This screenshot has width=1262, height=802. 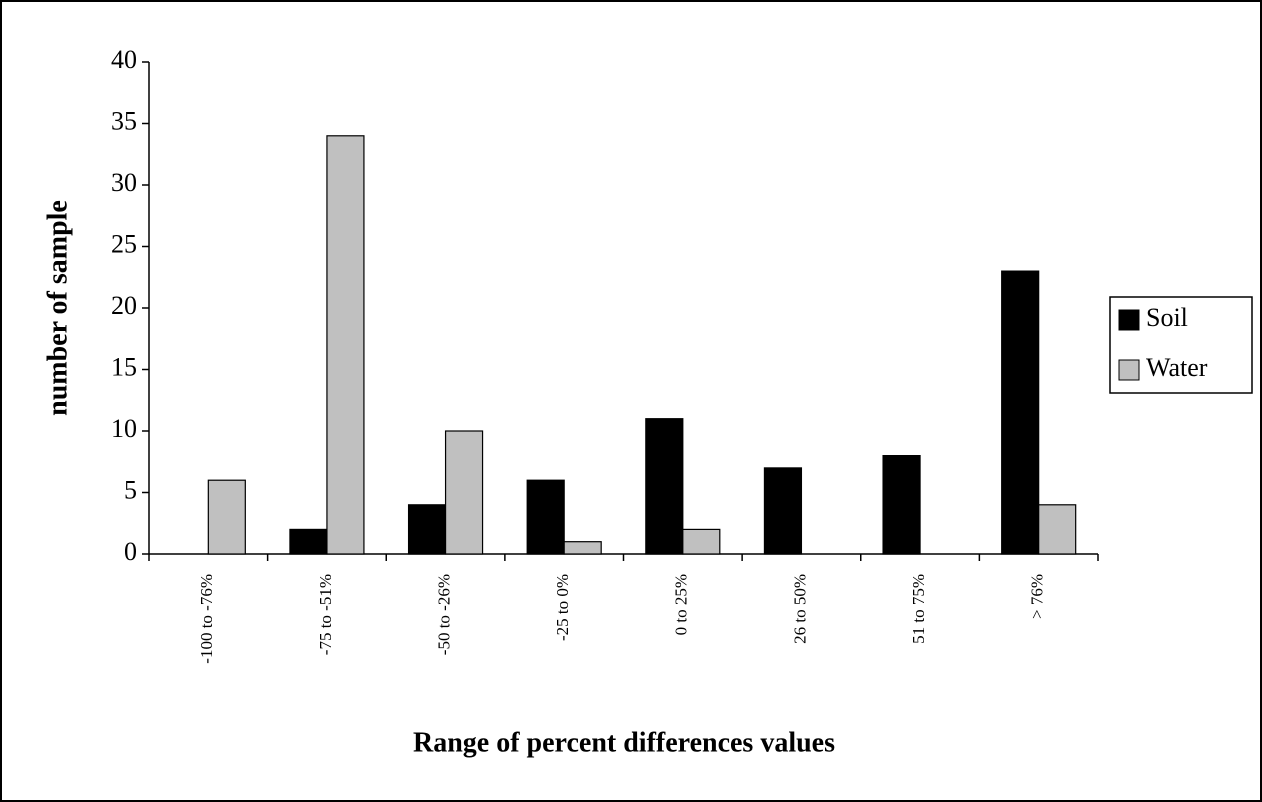 I want to click on legend-label: Water, so click(x=1177, y=367).